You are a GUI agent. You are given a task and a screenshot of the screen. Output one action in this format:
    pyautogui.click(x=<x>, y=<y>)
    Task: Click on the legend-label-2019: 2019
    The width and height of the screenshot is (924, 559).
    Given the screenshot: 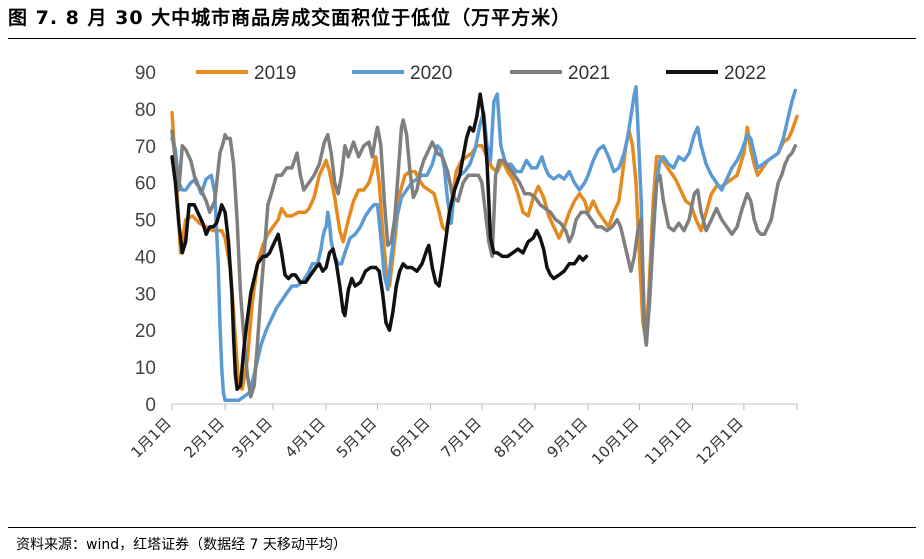 What is the action you would take?
    pyautogui.click(x=275, y=73)
    